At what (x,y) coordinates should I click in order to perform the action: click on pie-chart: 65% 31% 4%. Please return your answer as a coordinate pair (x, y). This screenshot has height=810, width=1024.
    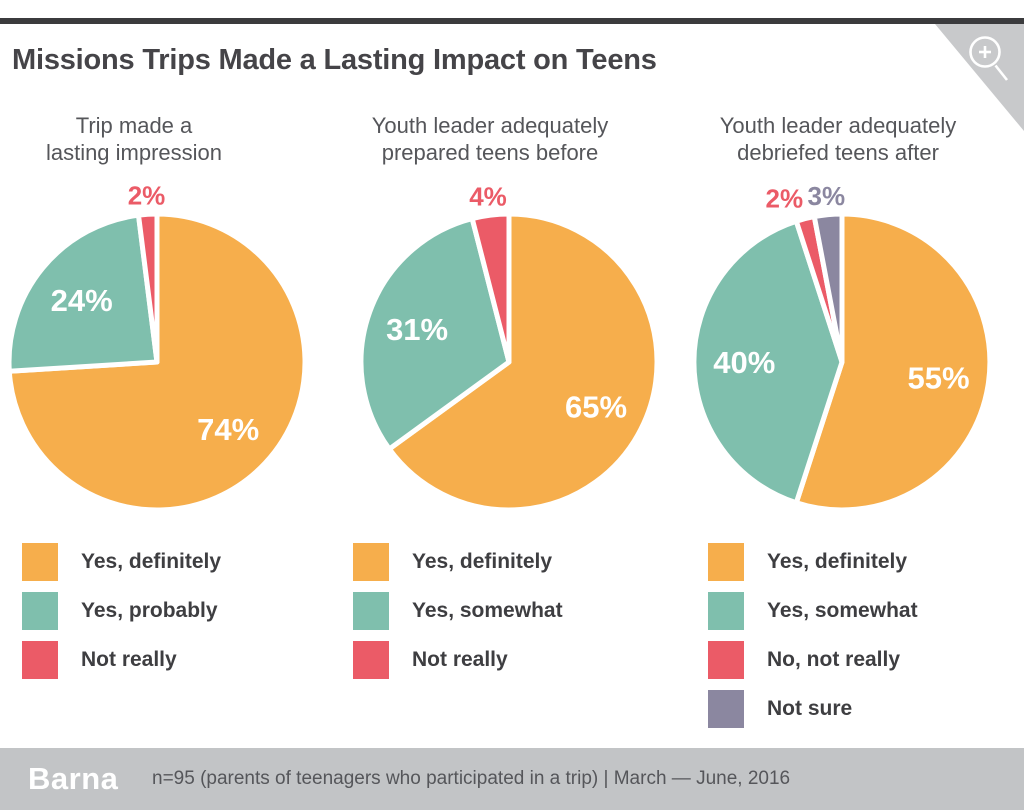
    Looking at the image, I should click on (509, 347).